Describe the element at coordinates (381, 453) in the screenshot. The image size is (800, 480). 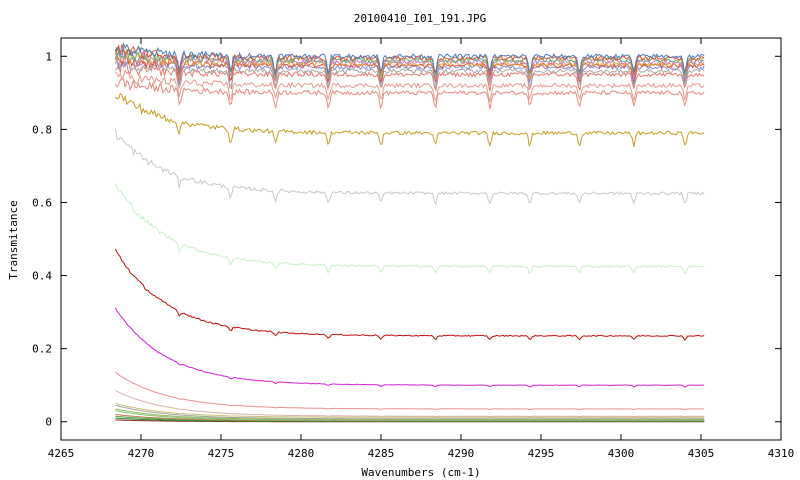
I see `x-tick-label: 4285` at that location.